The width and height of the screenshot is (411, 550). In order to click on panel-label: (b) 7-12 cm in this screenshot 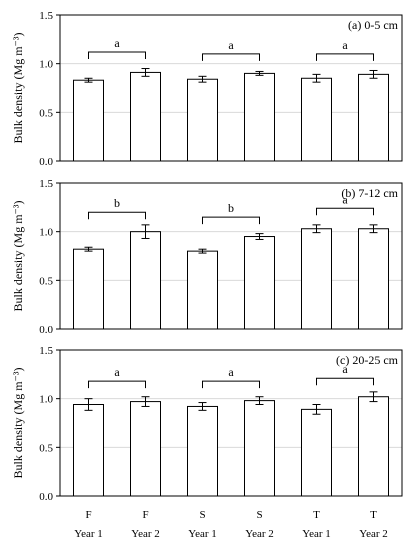, I will do `click(369, 193)`.